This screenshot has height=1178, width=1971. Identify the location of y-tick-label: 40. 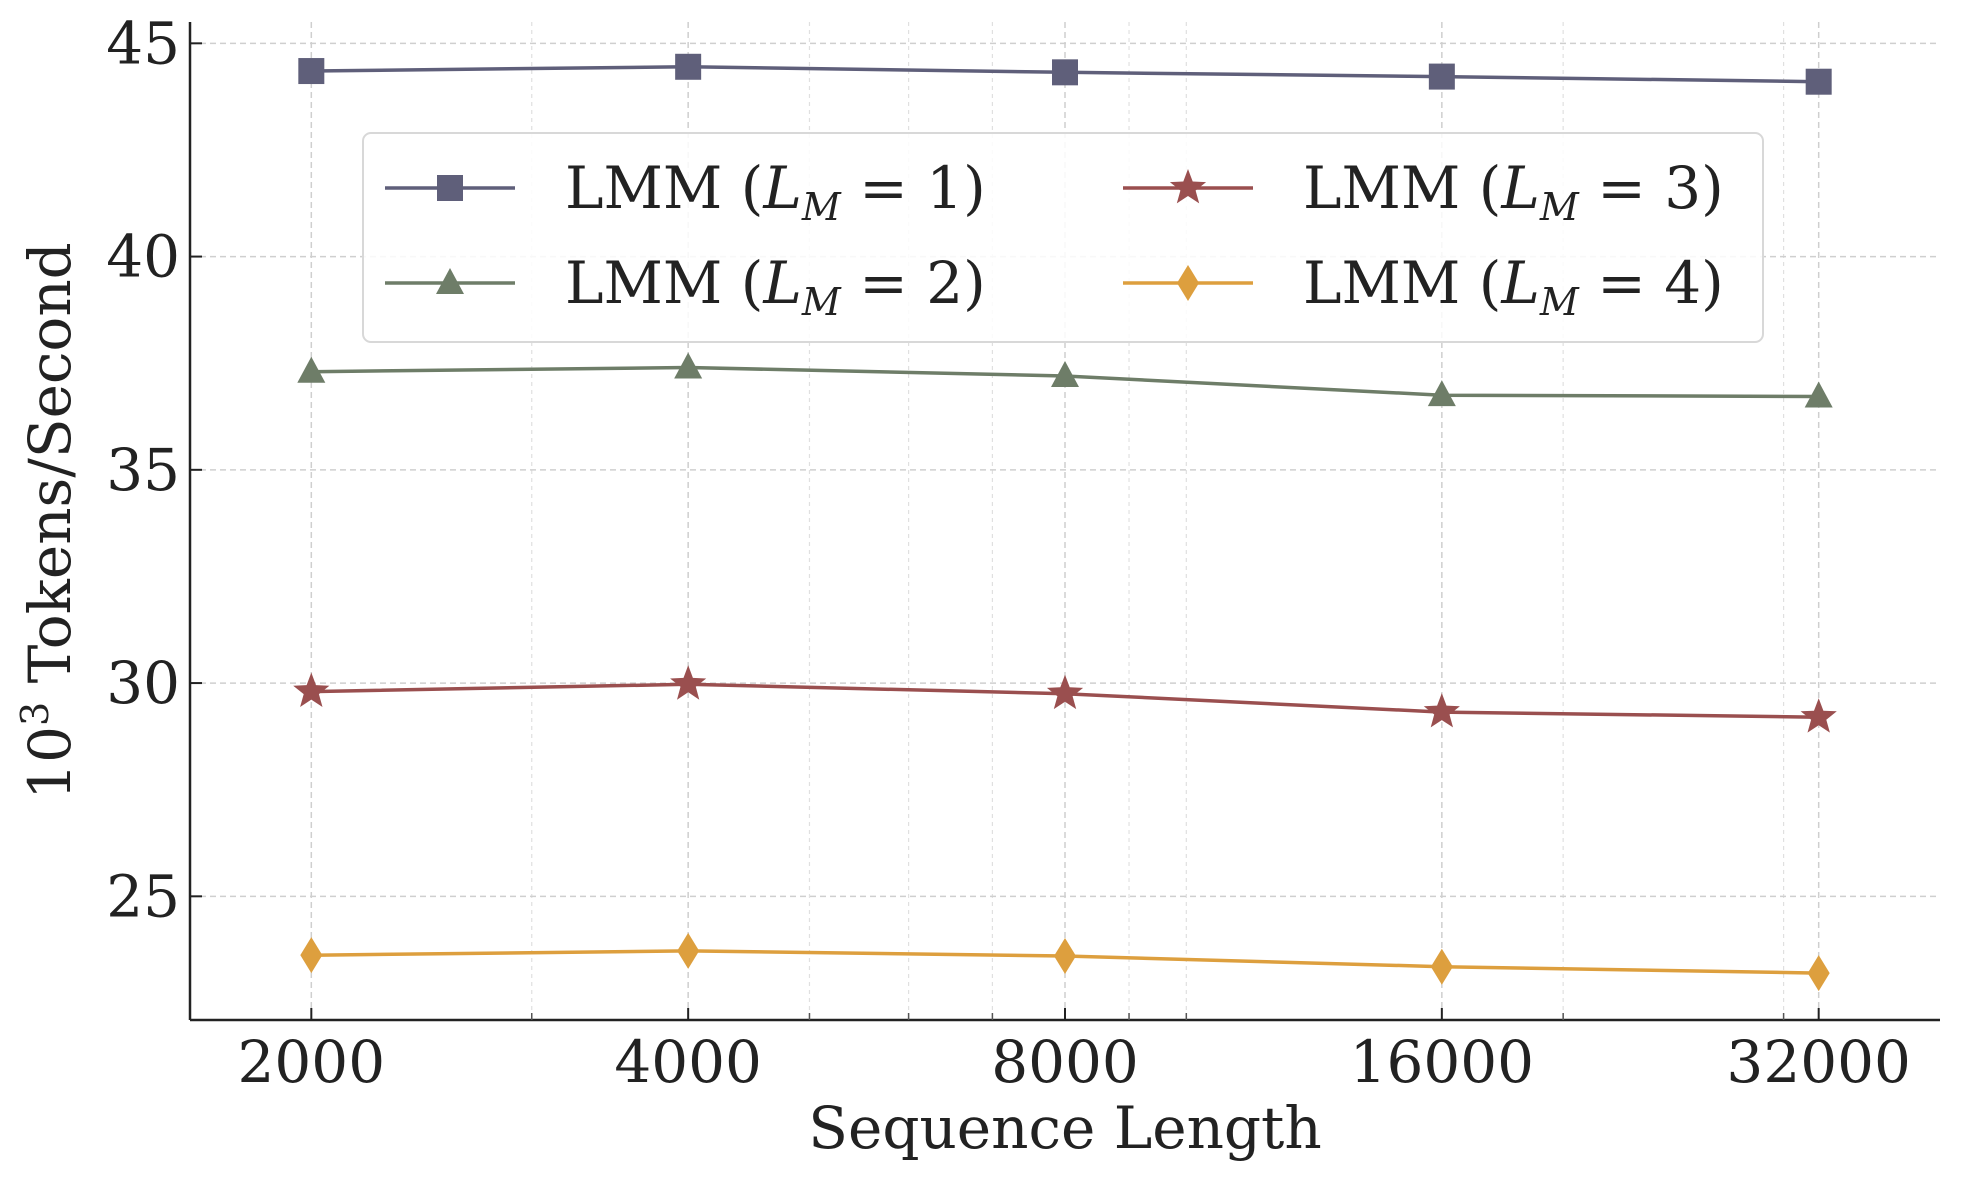
(143, 257).